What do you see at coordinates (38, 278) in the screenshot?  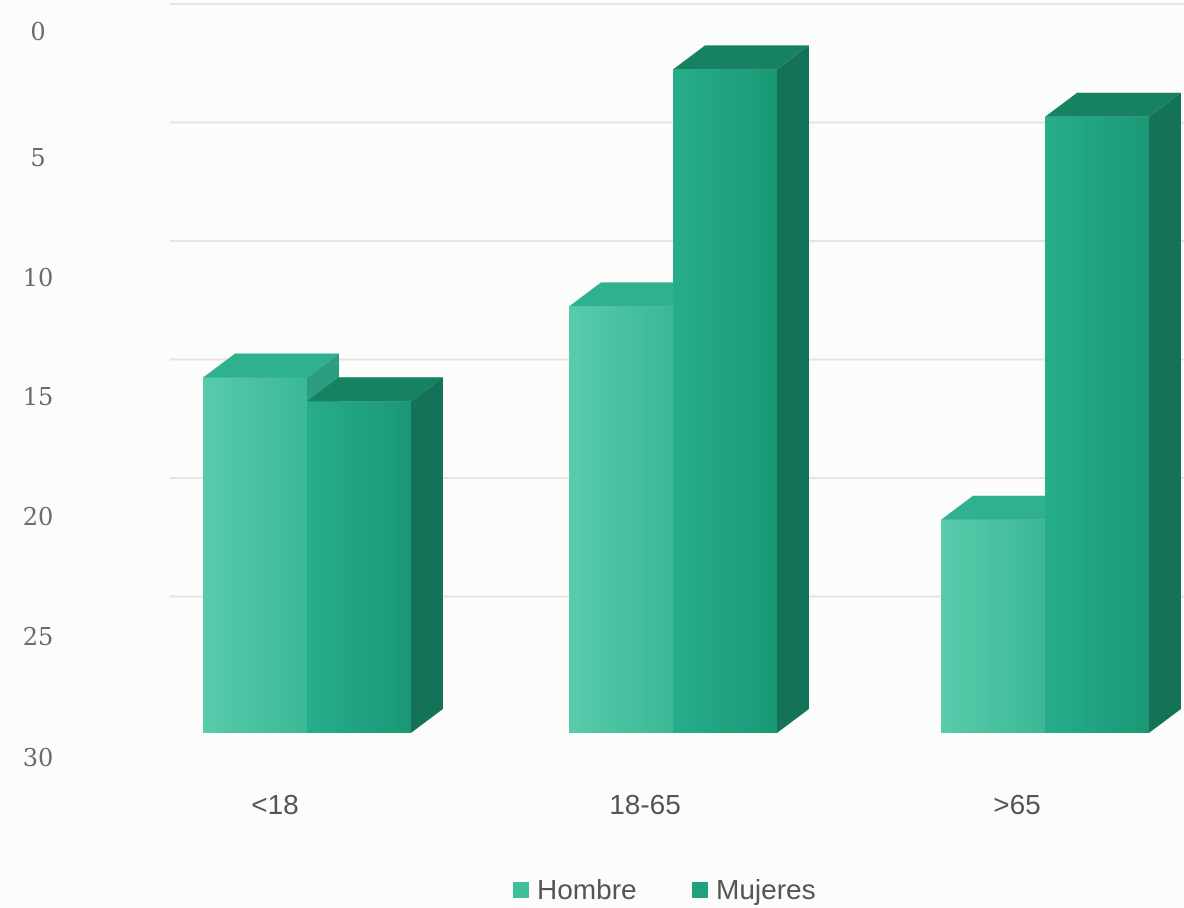 I see `y-tick-label: 10` at bounding box center [38, 278].